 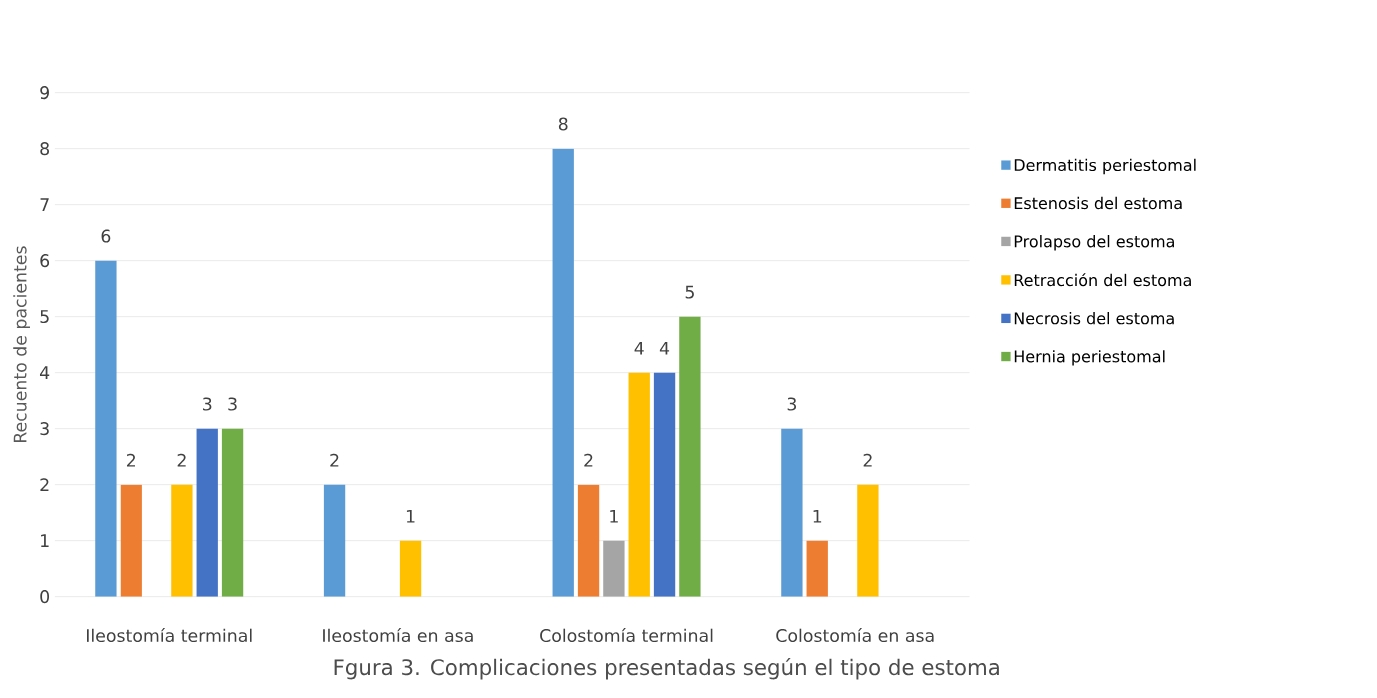 I want to click on legend-label: Prolapso del estoma, so click(x=1094, y=243).